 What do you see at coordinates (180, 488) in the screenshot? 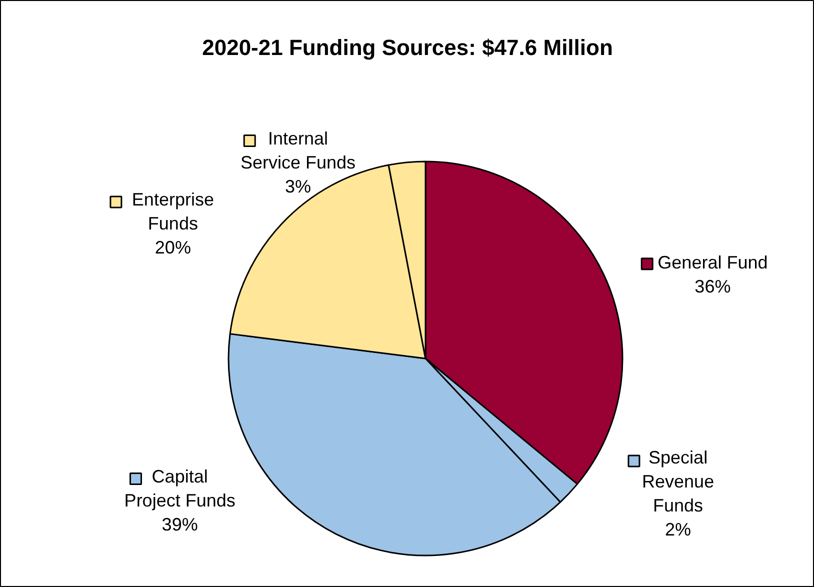
I see `legend-label: Capital Project Funds` at bounding box center [180, 488].